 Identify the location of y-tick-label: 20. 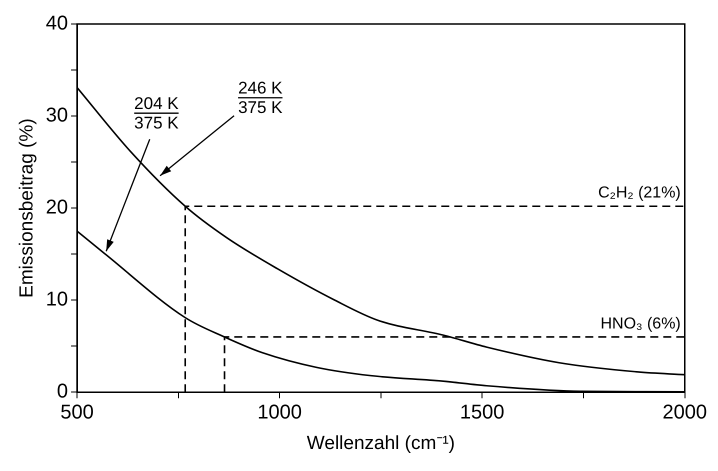
(57, 207).